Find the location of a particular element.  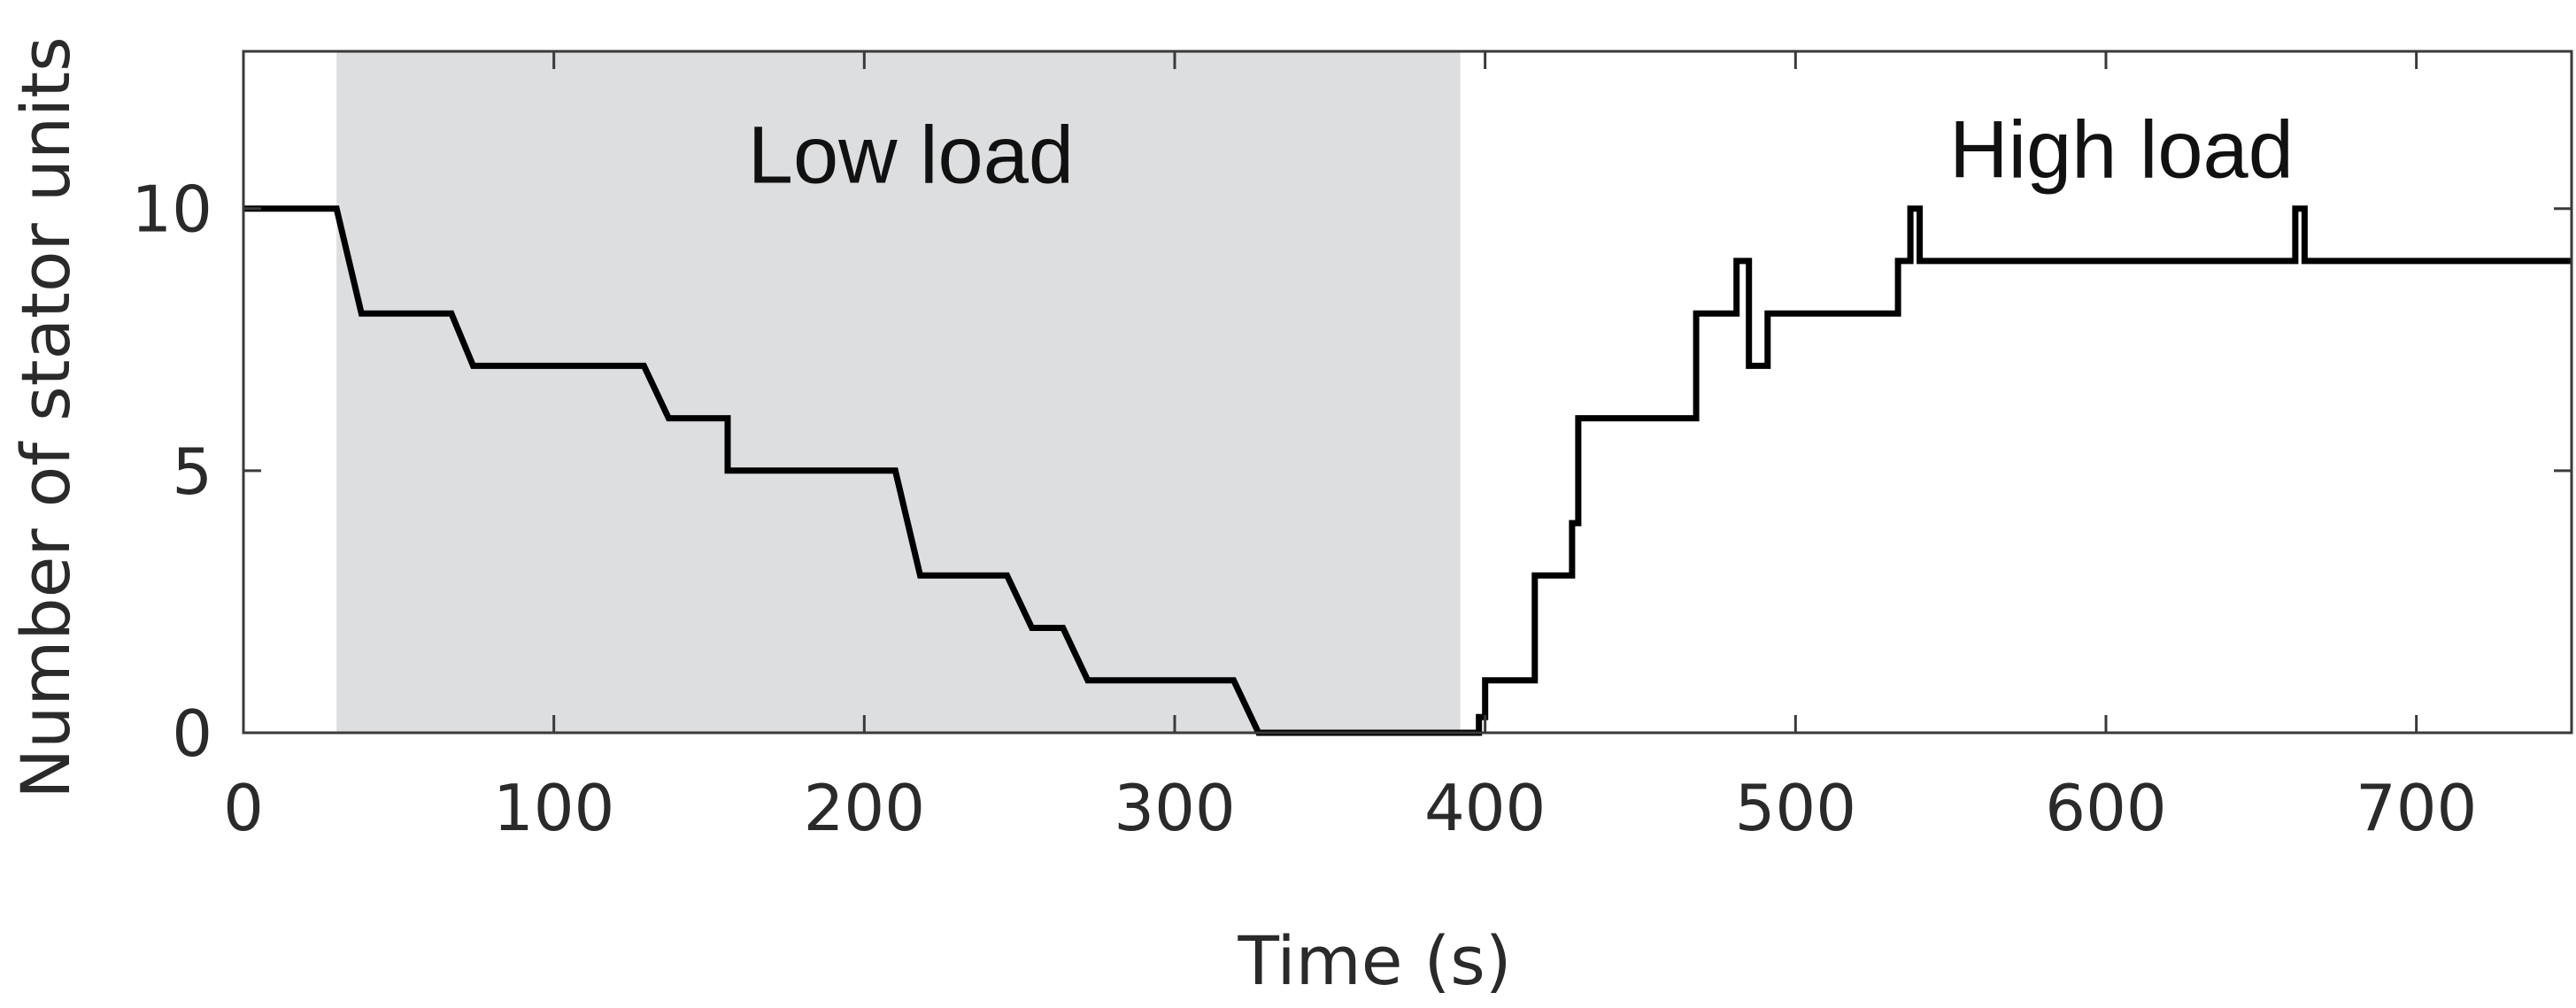

x-tick-label: 100 is located at coordinates (553, 808).